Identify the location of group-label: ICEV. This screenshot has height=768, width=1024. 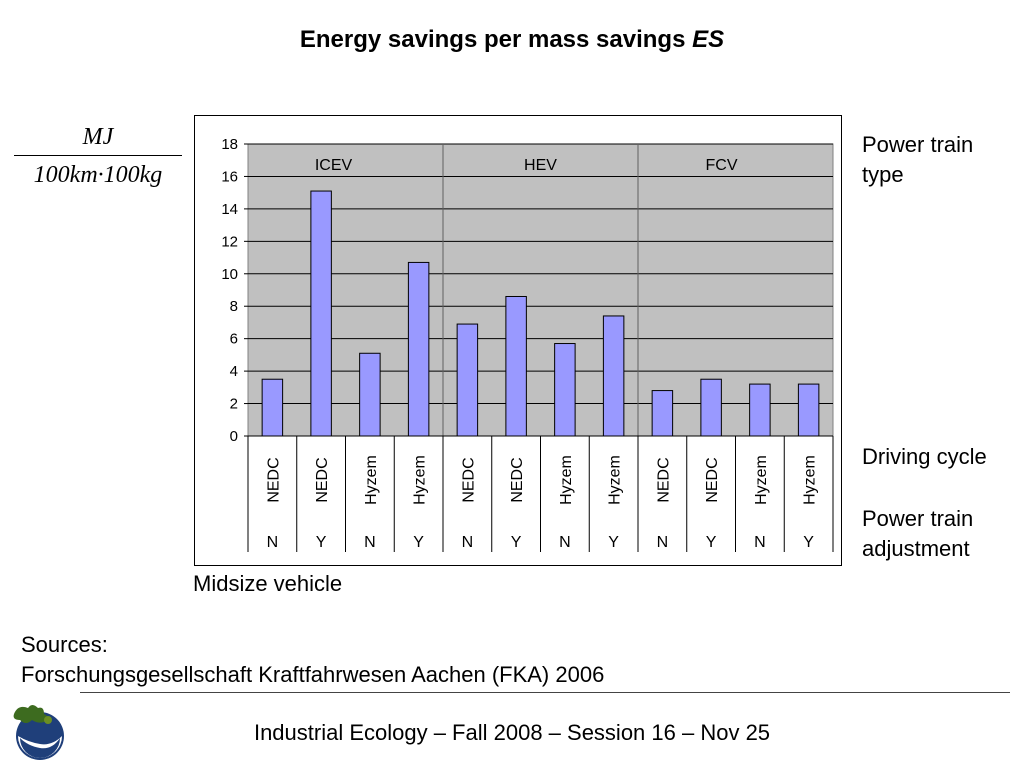
(334, 165).